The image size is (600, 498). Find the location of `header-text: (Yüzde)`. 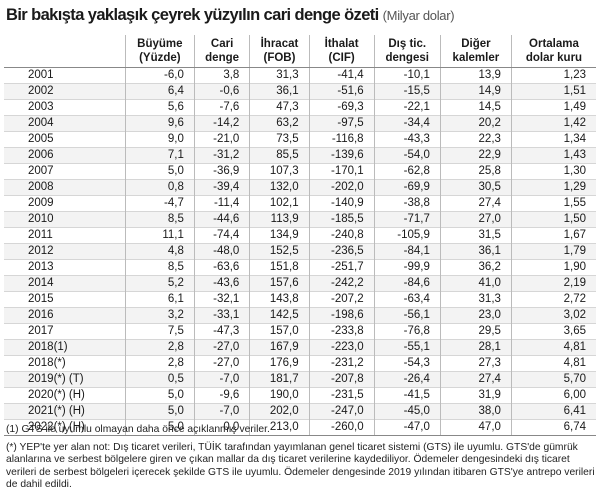

header-text: (Yüzde) is located at coordinates (160, 58).